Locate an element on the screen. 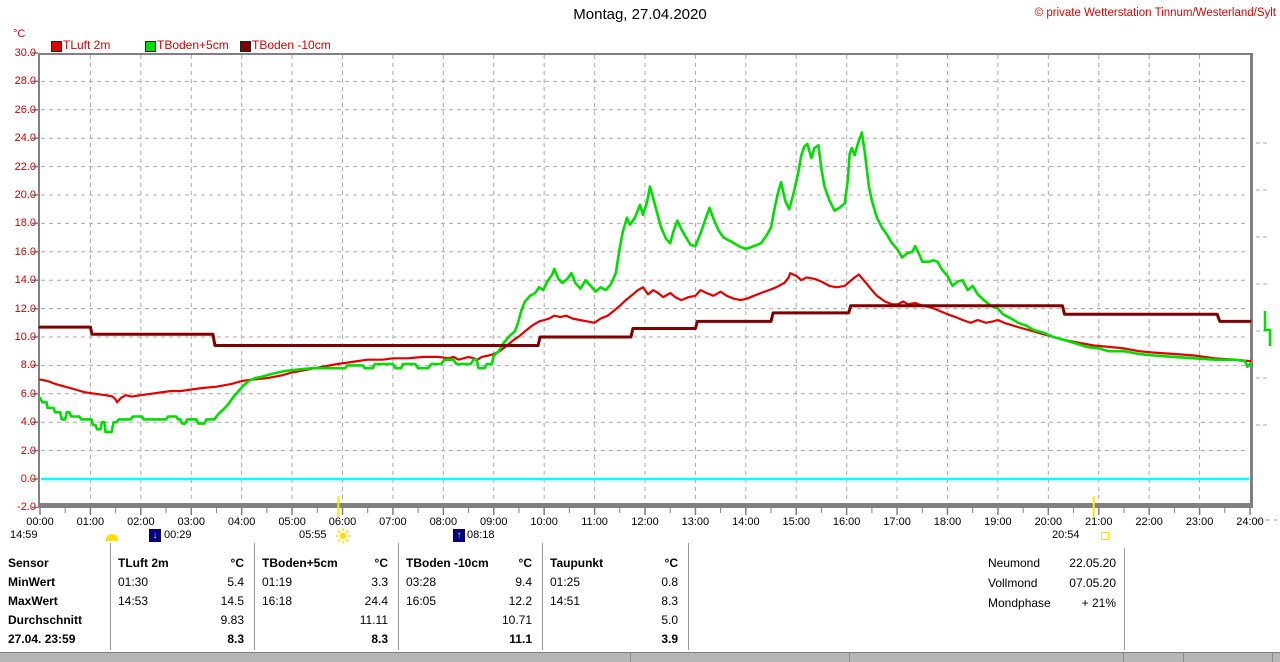 Image resolution: width=1280 pixels, height=662 pixels. max-time: 14:53 is located at coordinates (133, 601).